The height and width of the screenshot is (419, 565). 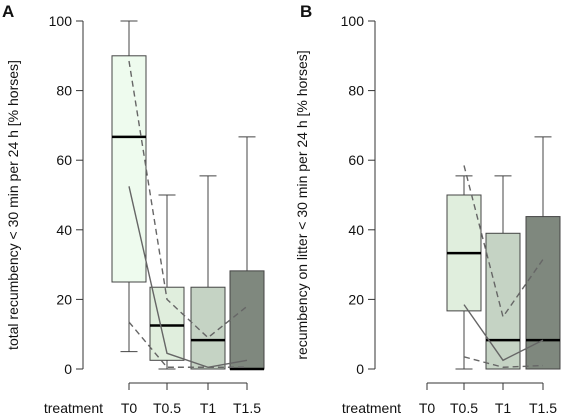 What do you see at coordinates (306, 11) in the screenshot?
I see `panel-label: B` at bounding box center [306, 11].